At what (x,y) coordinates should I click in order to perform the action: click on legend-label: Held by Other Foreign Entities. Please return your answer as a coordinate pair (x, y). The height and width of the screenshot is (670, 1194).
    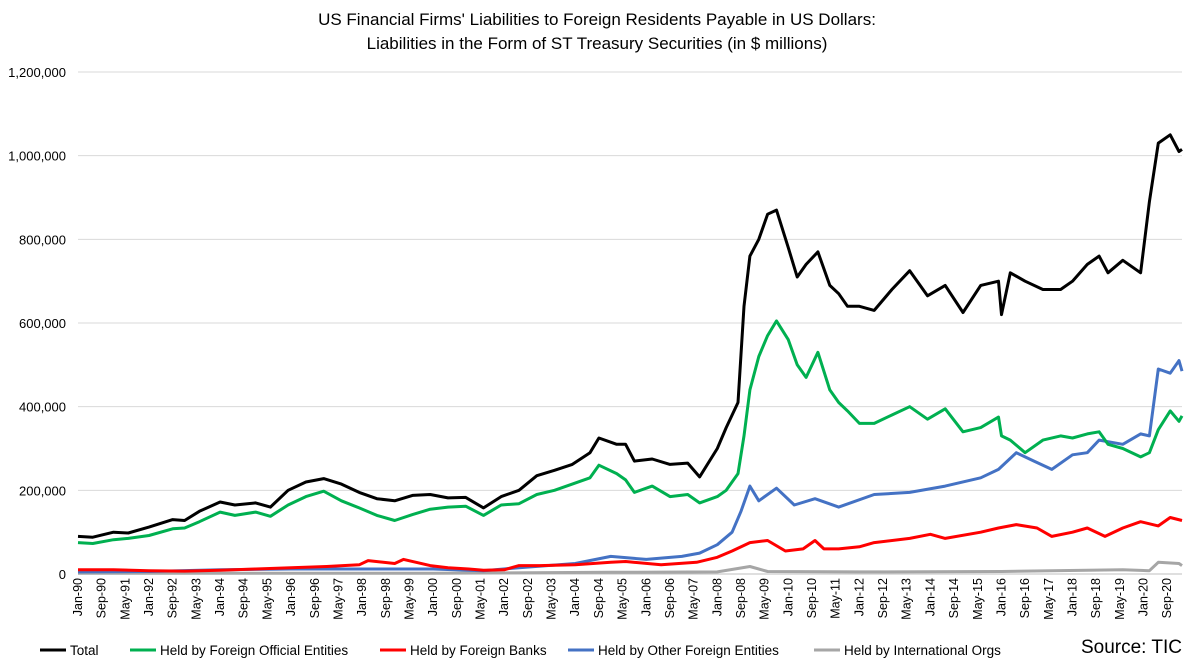
    Looking at the image, I should click on (688, 650).